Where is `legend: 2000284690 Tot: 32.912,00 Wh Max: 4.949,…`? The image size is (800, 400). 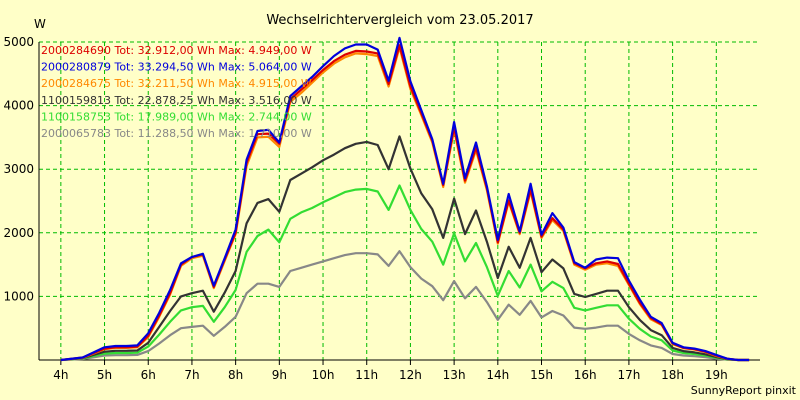
legend: 2000284690 Tot: 32.912,00 Wh Max: 4.949,… is located at coordinates (176, 92).